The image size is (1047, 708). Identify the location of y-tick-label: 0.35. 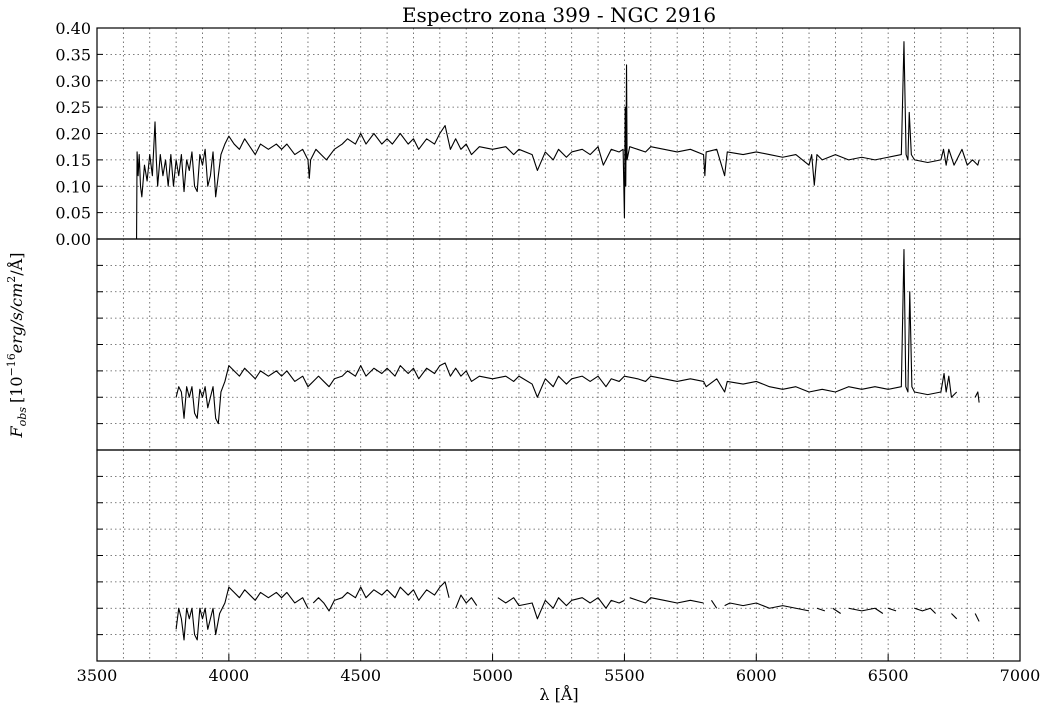
(73, 54).